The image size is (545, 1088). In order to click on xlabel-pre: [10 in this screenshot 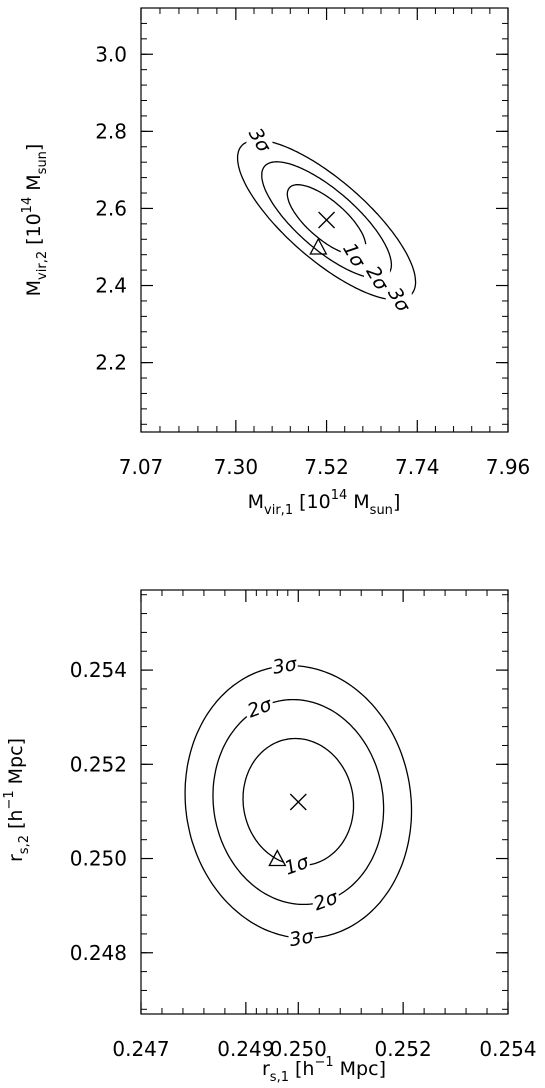, I will do `click(315, 502)`.